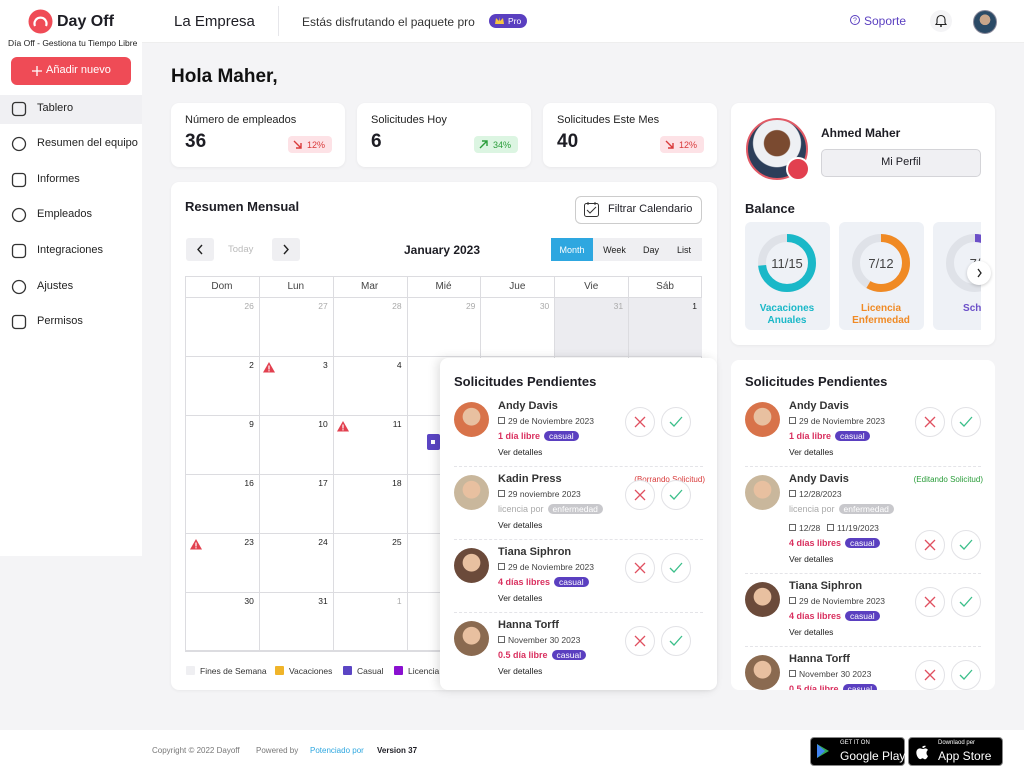 The width and height of the screenshot is (1024, 773). I want to click on stat-label: Solicitudes Este Mes, so click(608, 120).